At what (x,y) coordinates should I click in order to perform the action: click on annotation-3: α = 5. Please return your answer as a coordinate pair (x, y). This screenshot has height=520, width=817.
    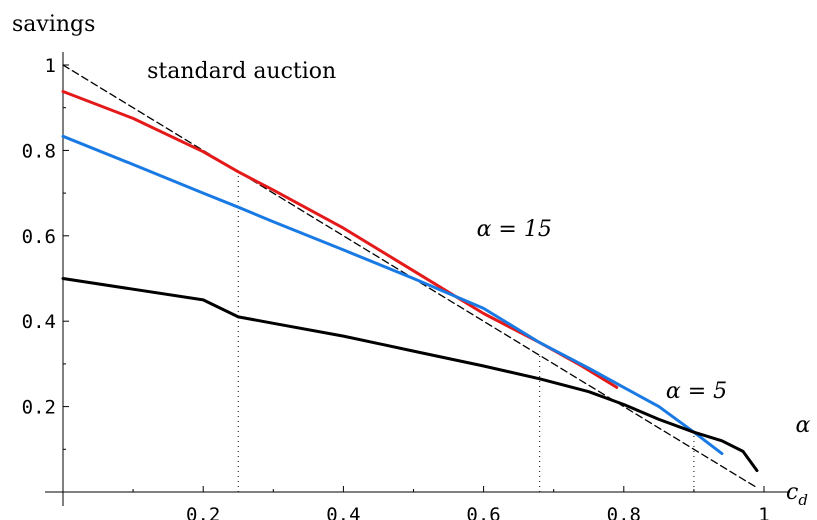
    Looking at the image, I should click on (696, 391).